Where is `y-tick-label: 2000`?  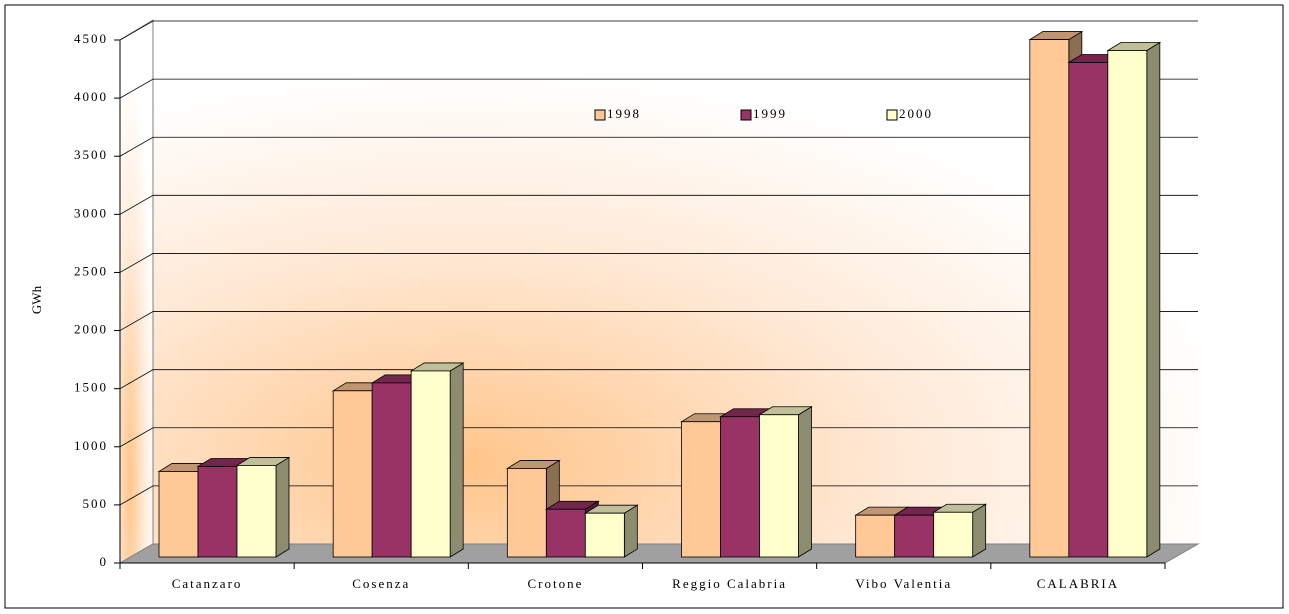
y-tick-label: 2000 is located at coordinates (91, 329).